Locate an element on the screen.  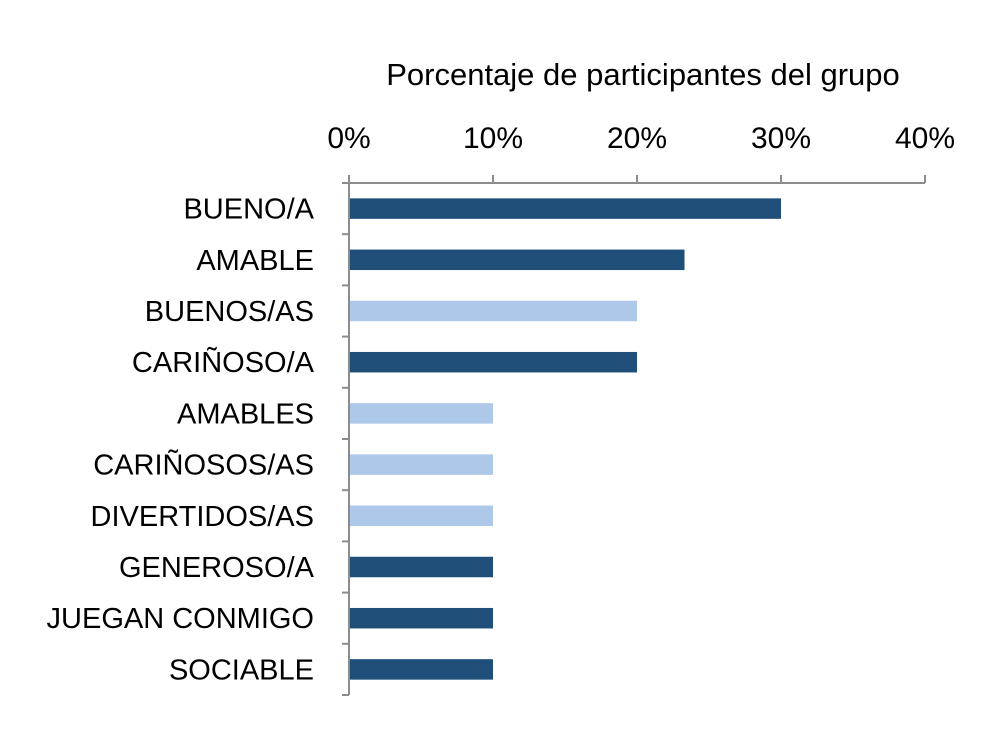
category-label: AMABLE is located at coordinates (255, 261).